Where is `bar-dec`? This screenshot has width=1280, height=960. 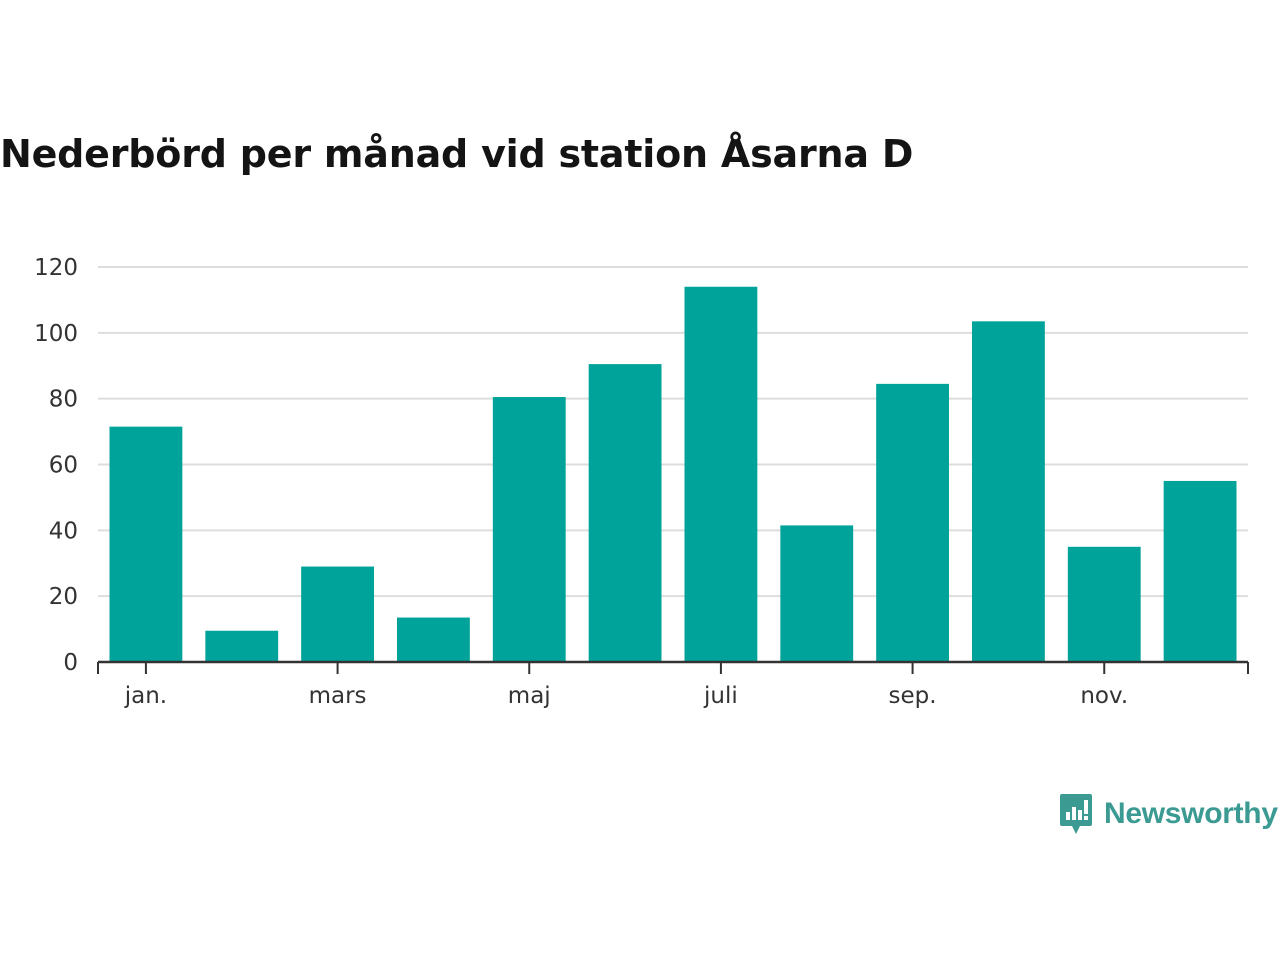 bar-dec is located at coordinates (1200, 571).